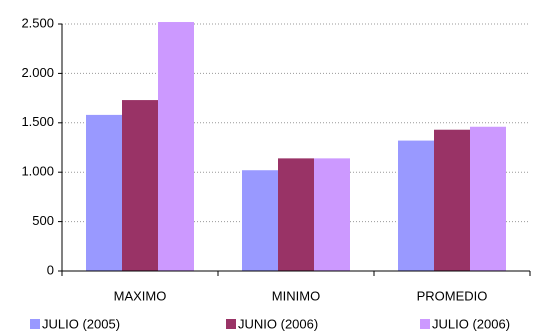 Image resolution: width=542 pixels, height=336 pixels. I want to click on x-tick-label: PROMEDIO, so click(452, 295).